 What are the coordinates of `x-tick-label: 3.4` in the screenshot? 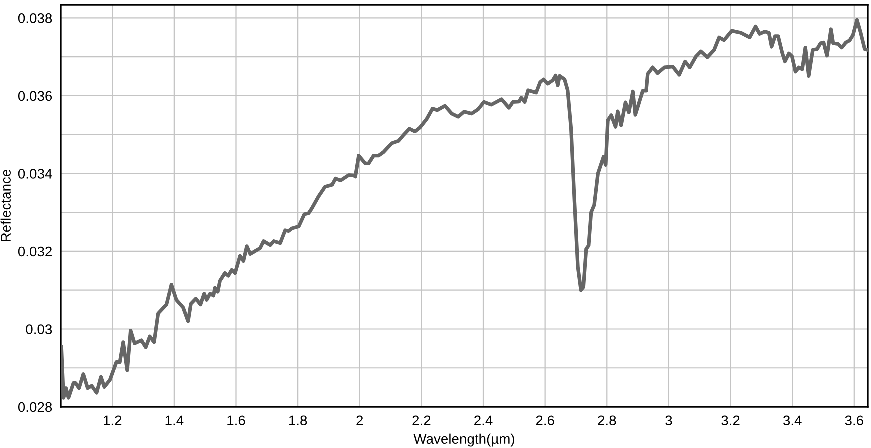 It's located at (792, 421).